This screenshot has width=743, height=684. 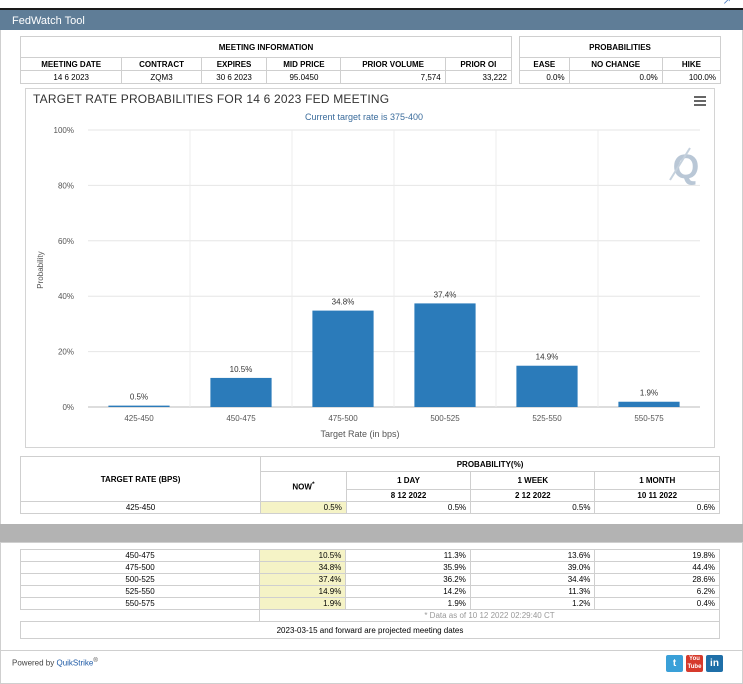 What do you see at coordinates (161, 77) in the screenshot?
I see `contract-value: ZQM3` at bounding box center [161, 77].